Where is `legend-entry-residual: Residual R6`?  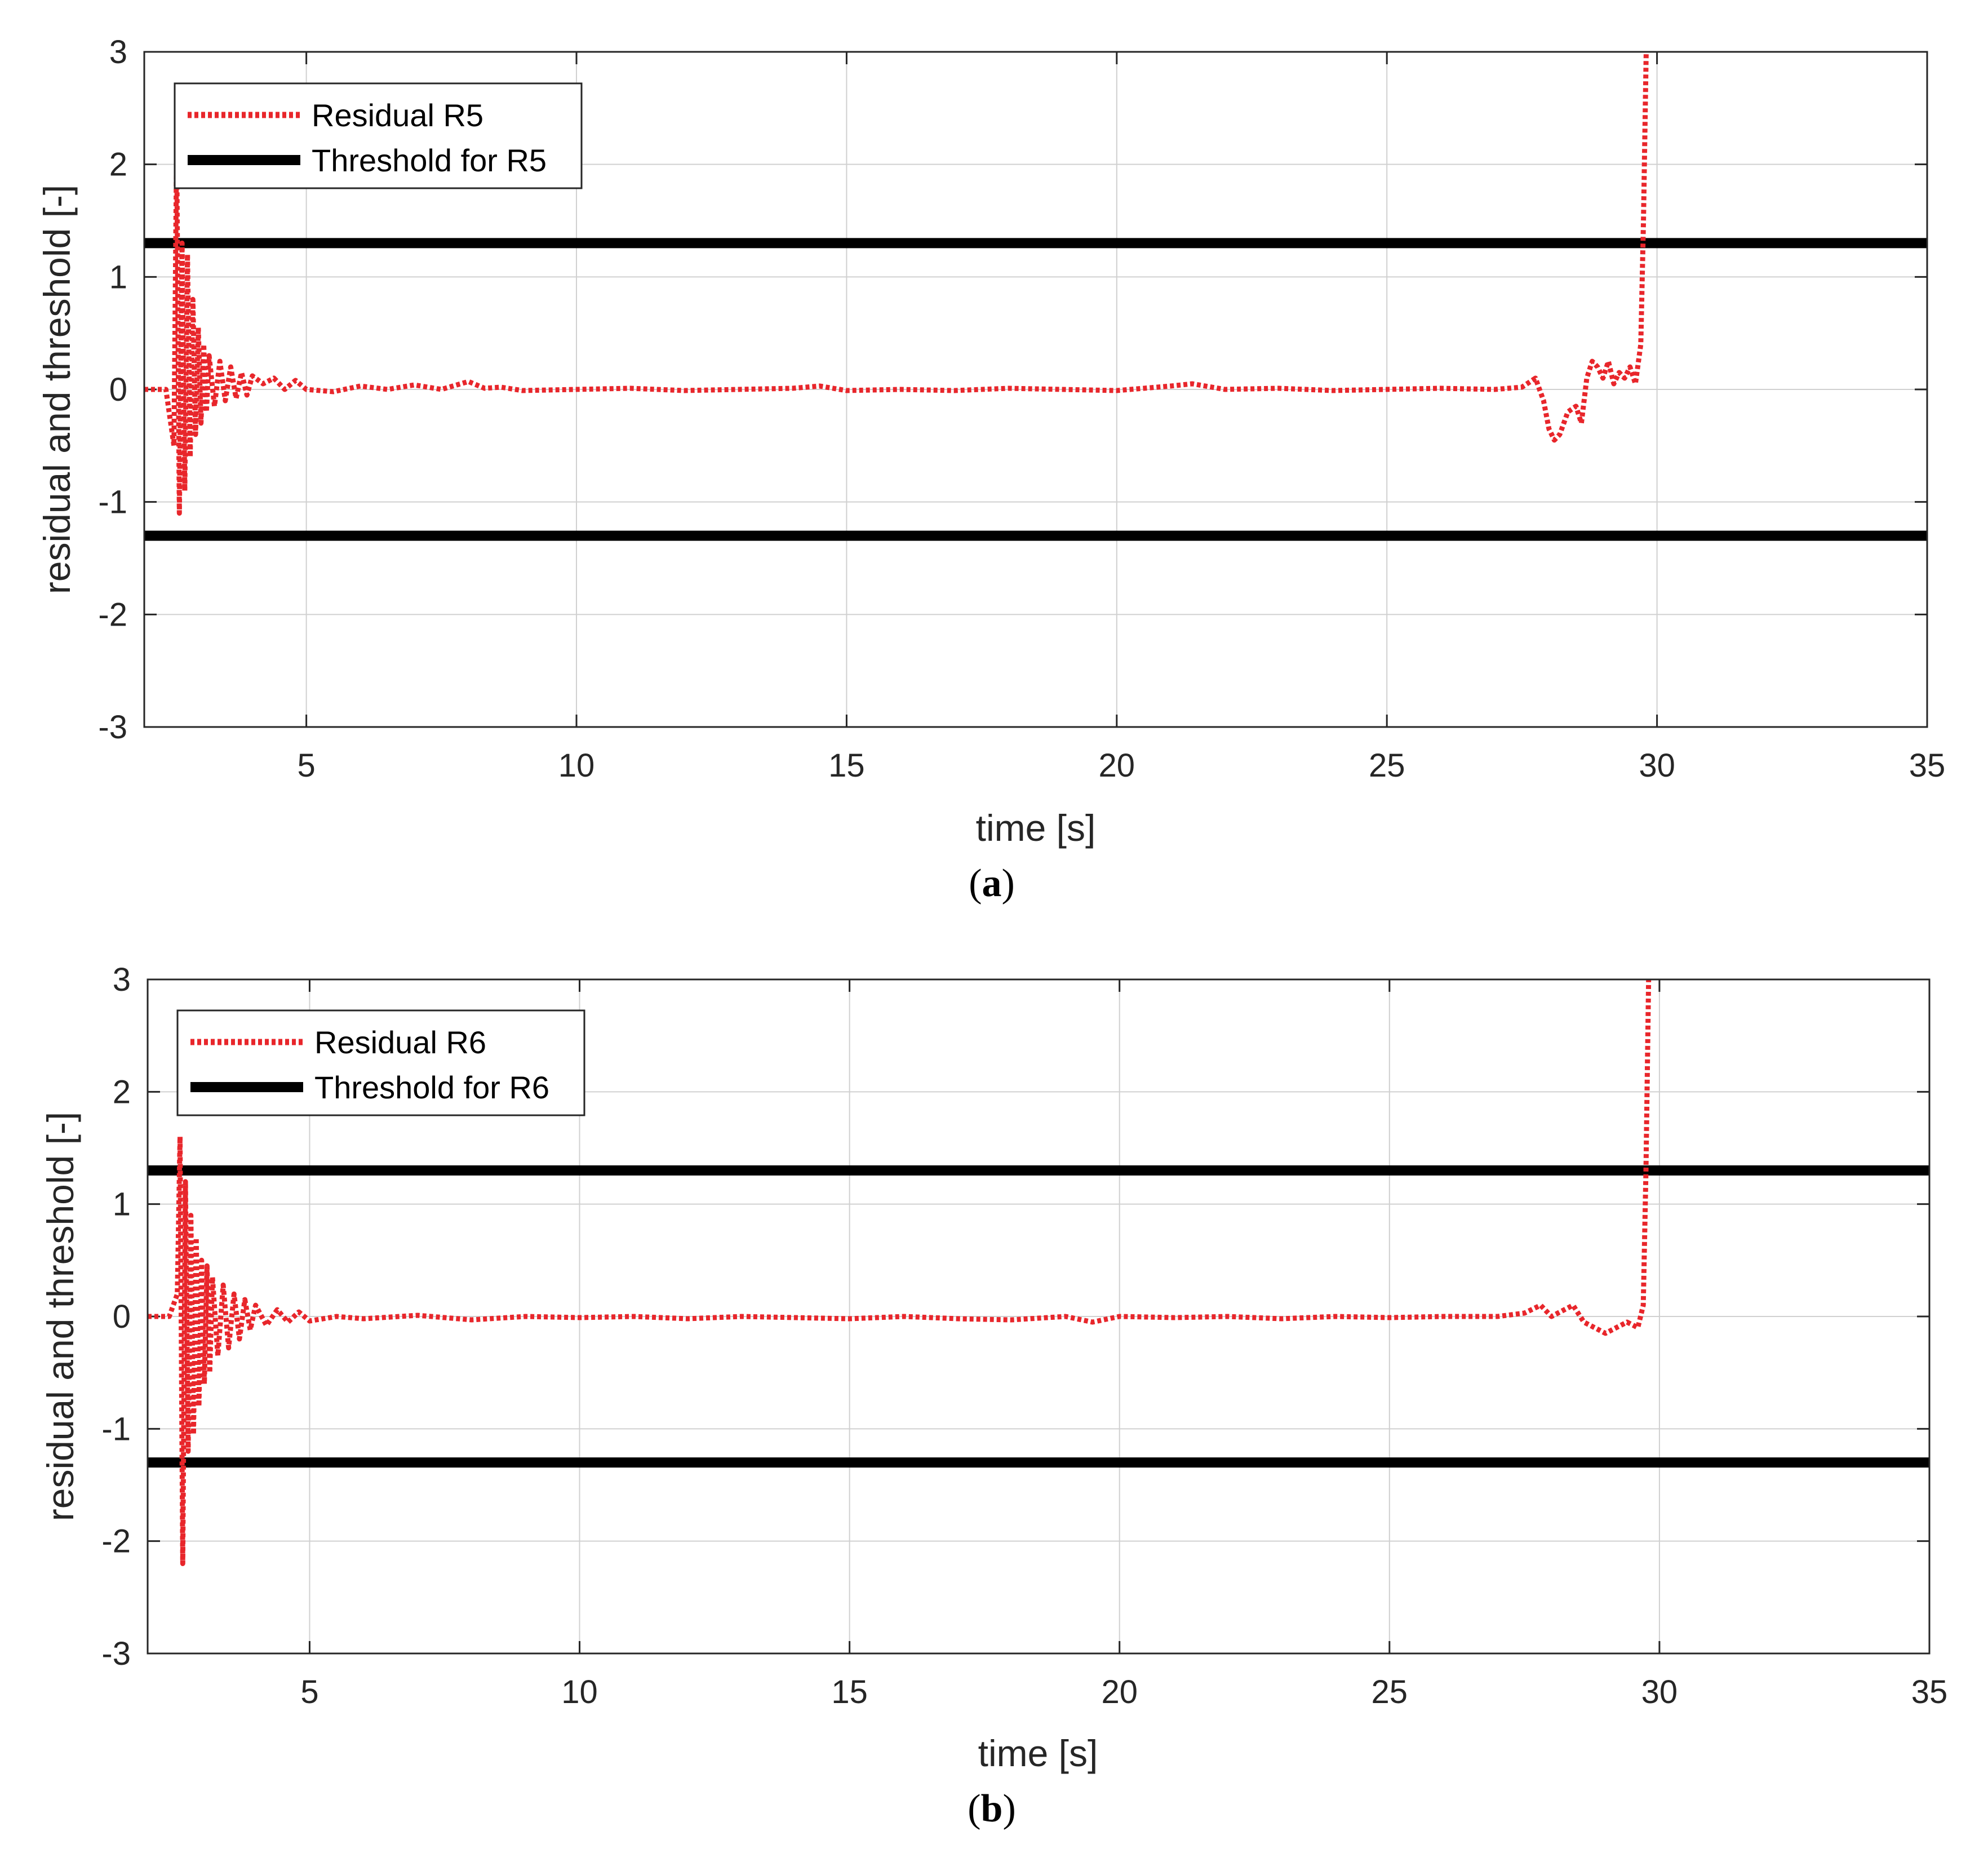 legend-entry-residual: Residual R6 is located at coordinates (400, 1042).